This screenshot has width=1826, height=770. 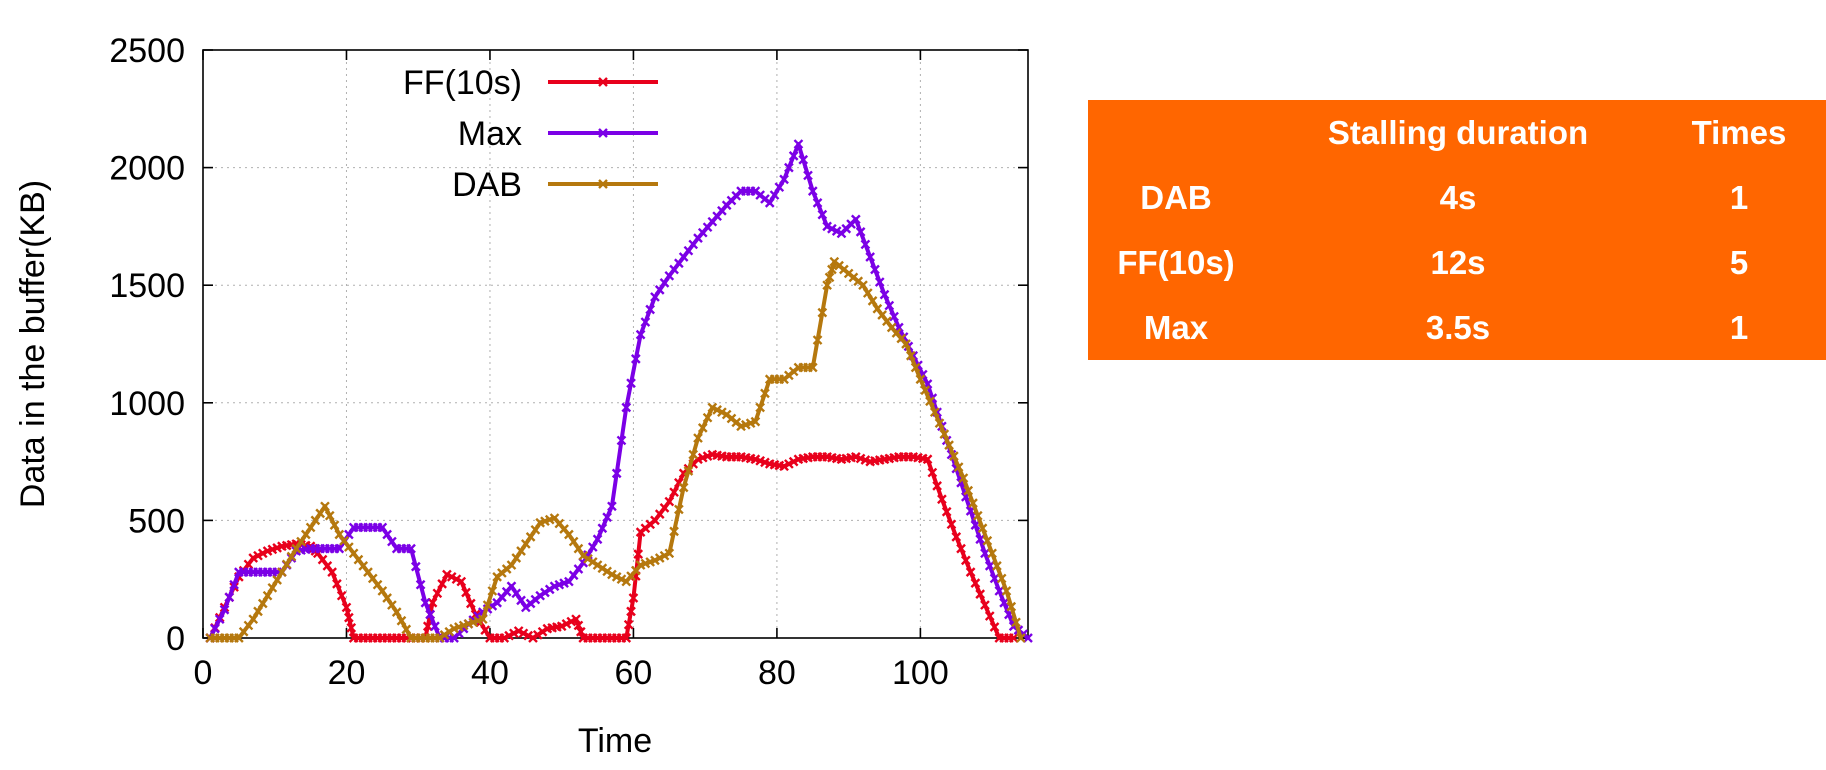 What do you see at coordinates (1739, 327) in the screenshot?
I see `table-cell-times: 1` at bounding box center [1739, 327].